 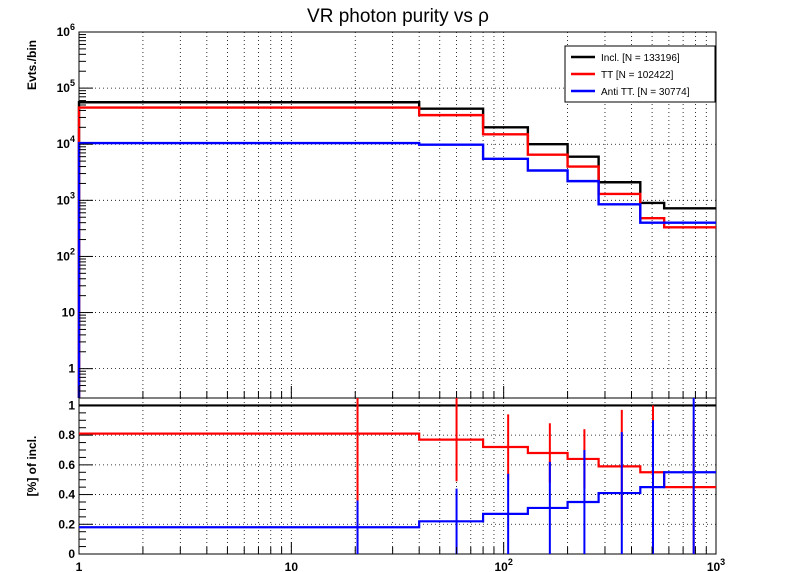 I want to click on x-tick-label: 10³, so click(x=716, y=564).